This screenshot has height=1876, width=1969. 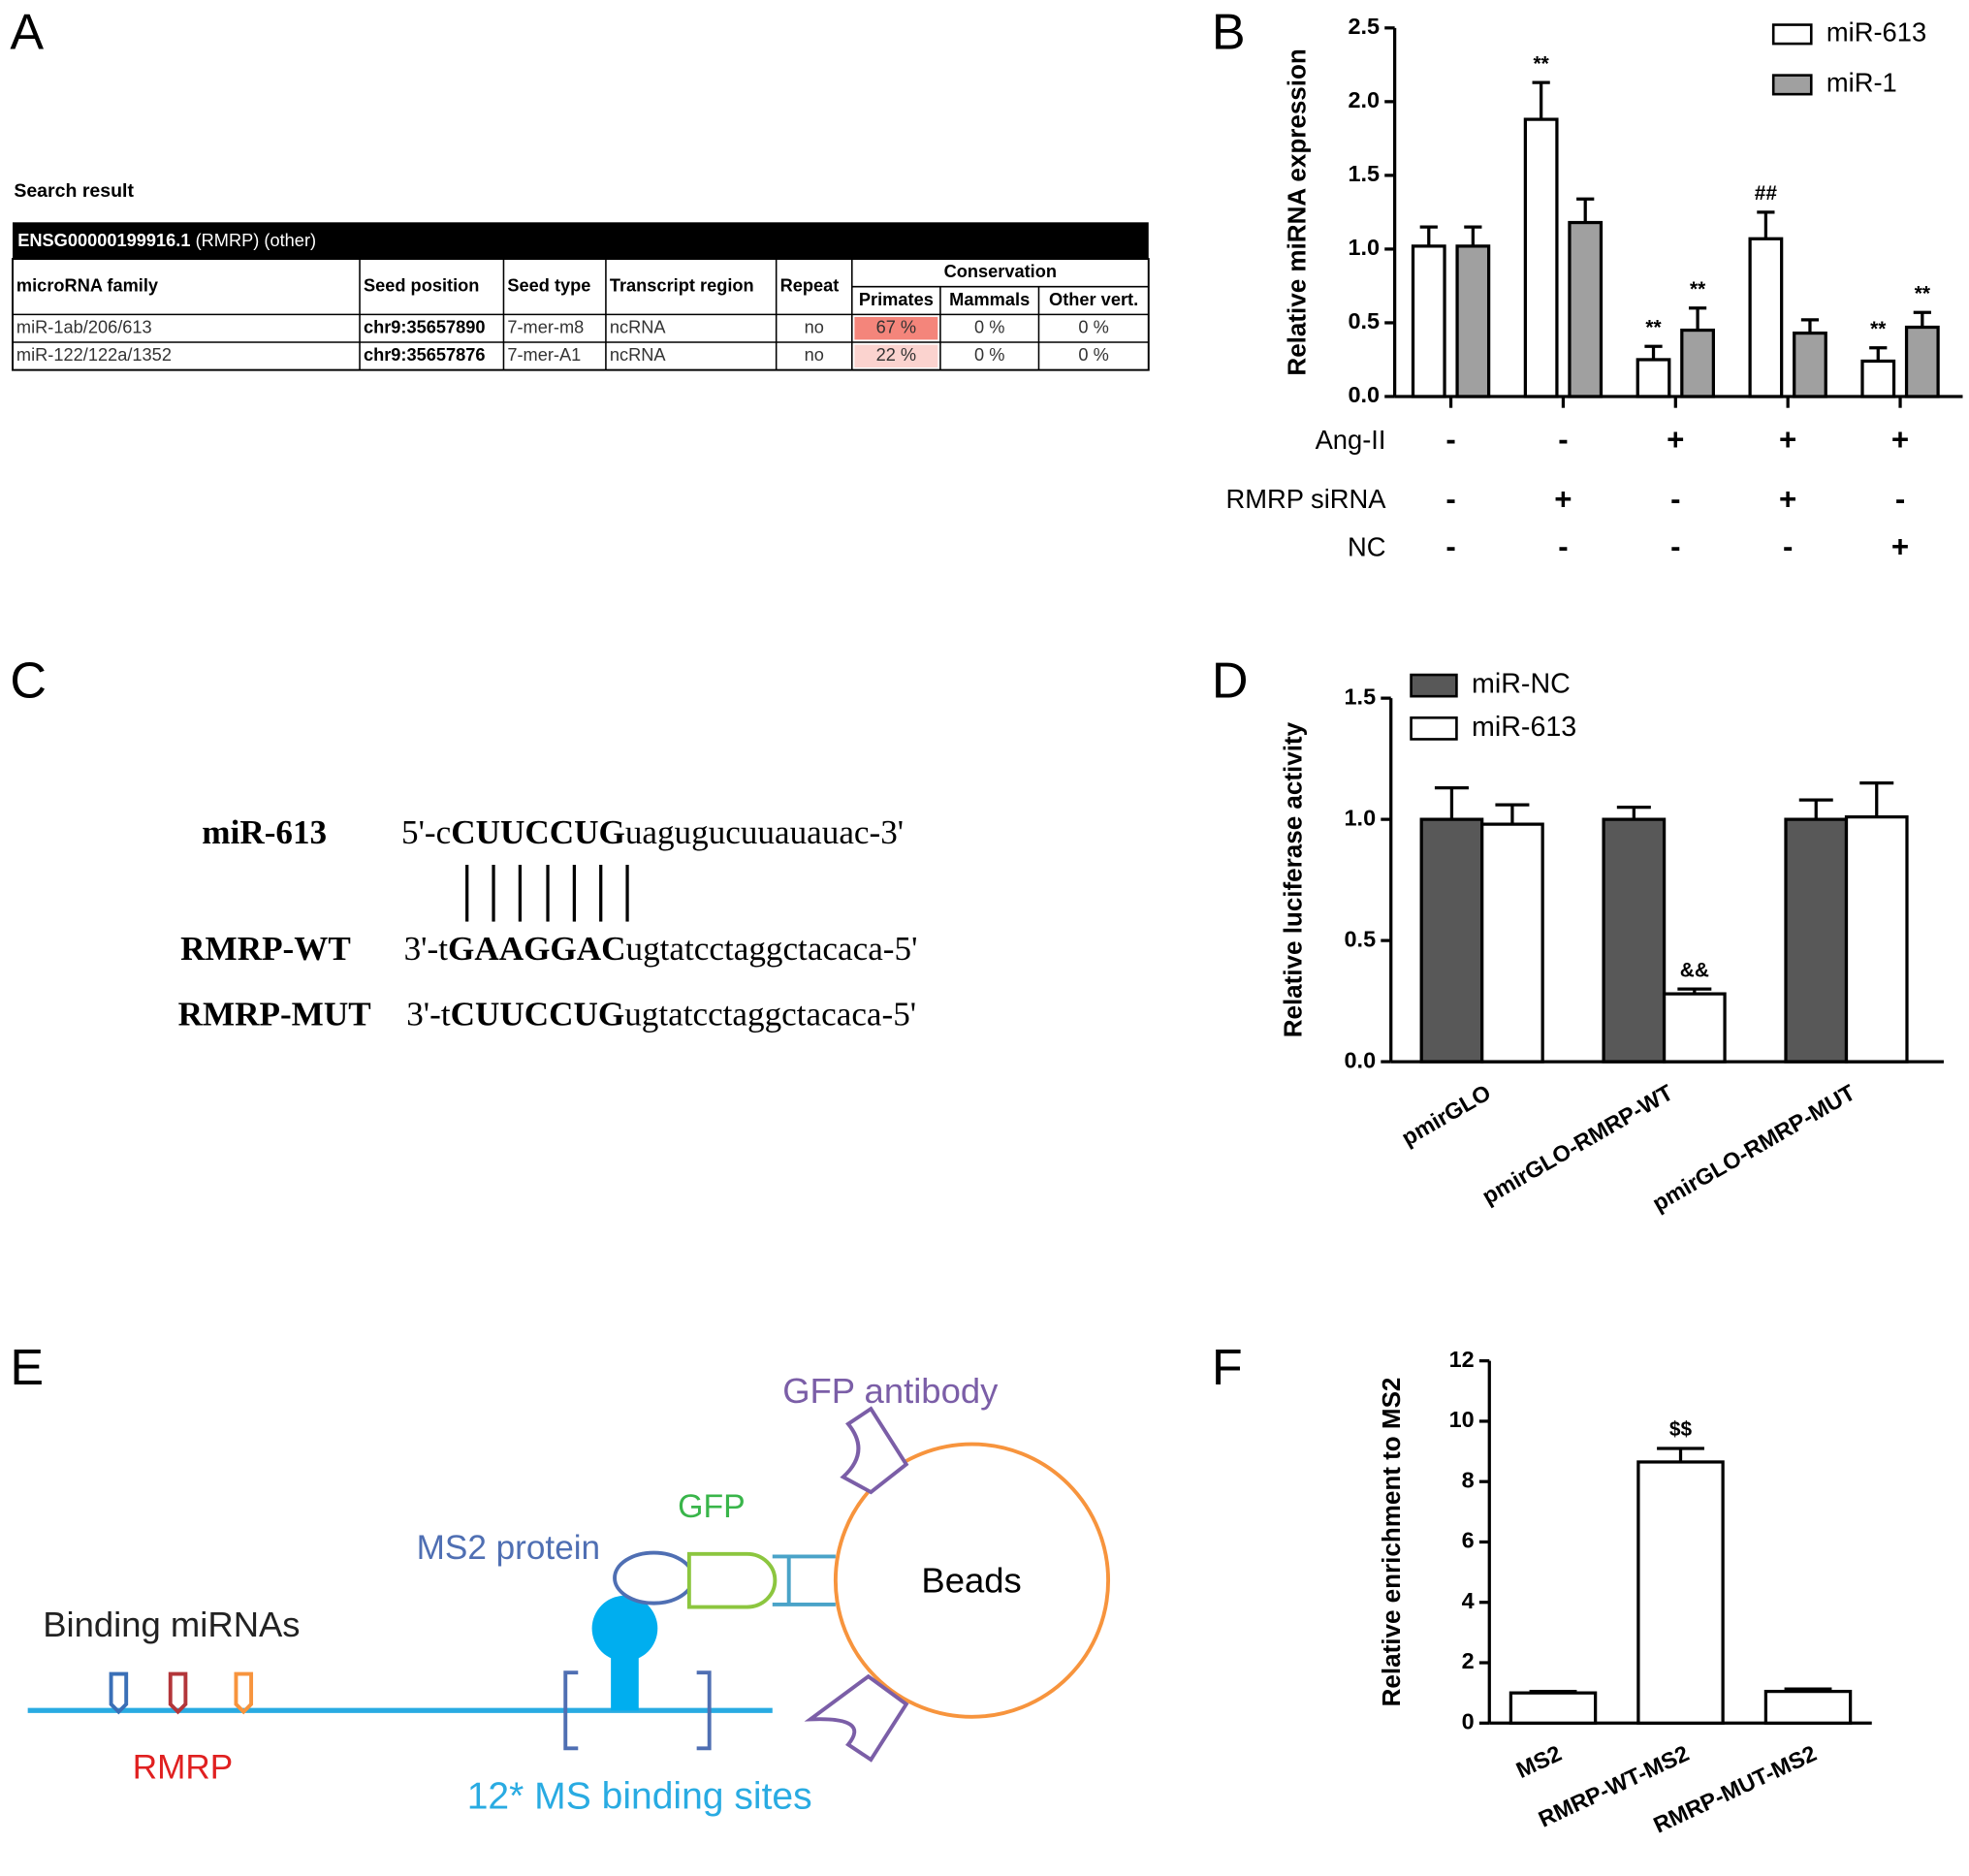 I want to click on label-rmrp: RMRP, so click(x=183, y=1768).